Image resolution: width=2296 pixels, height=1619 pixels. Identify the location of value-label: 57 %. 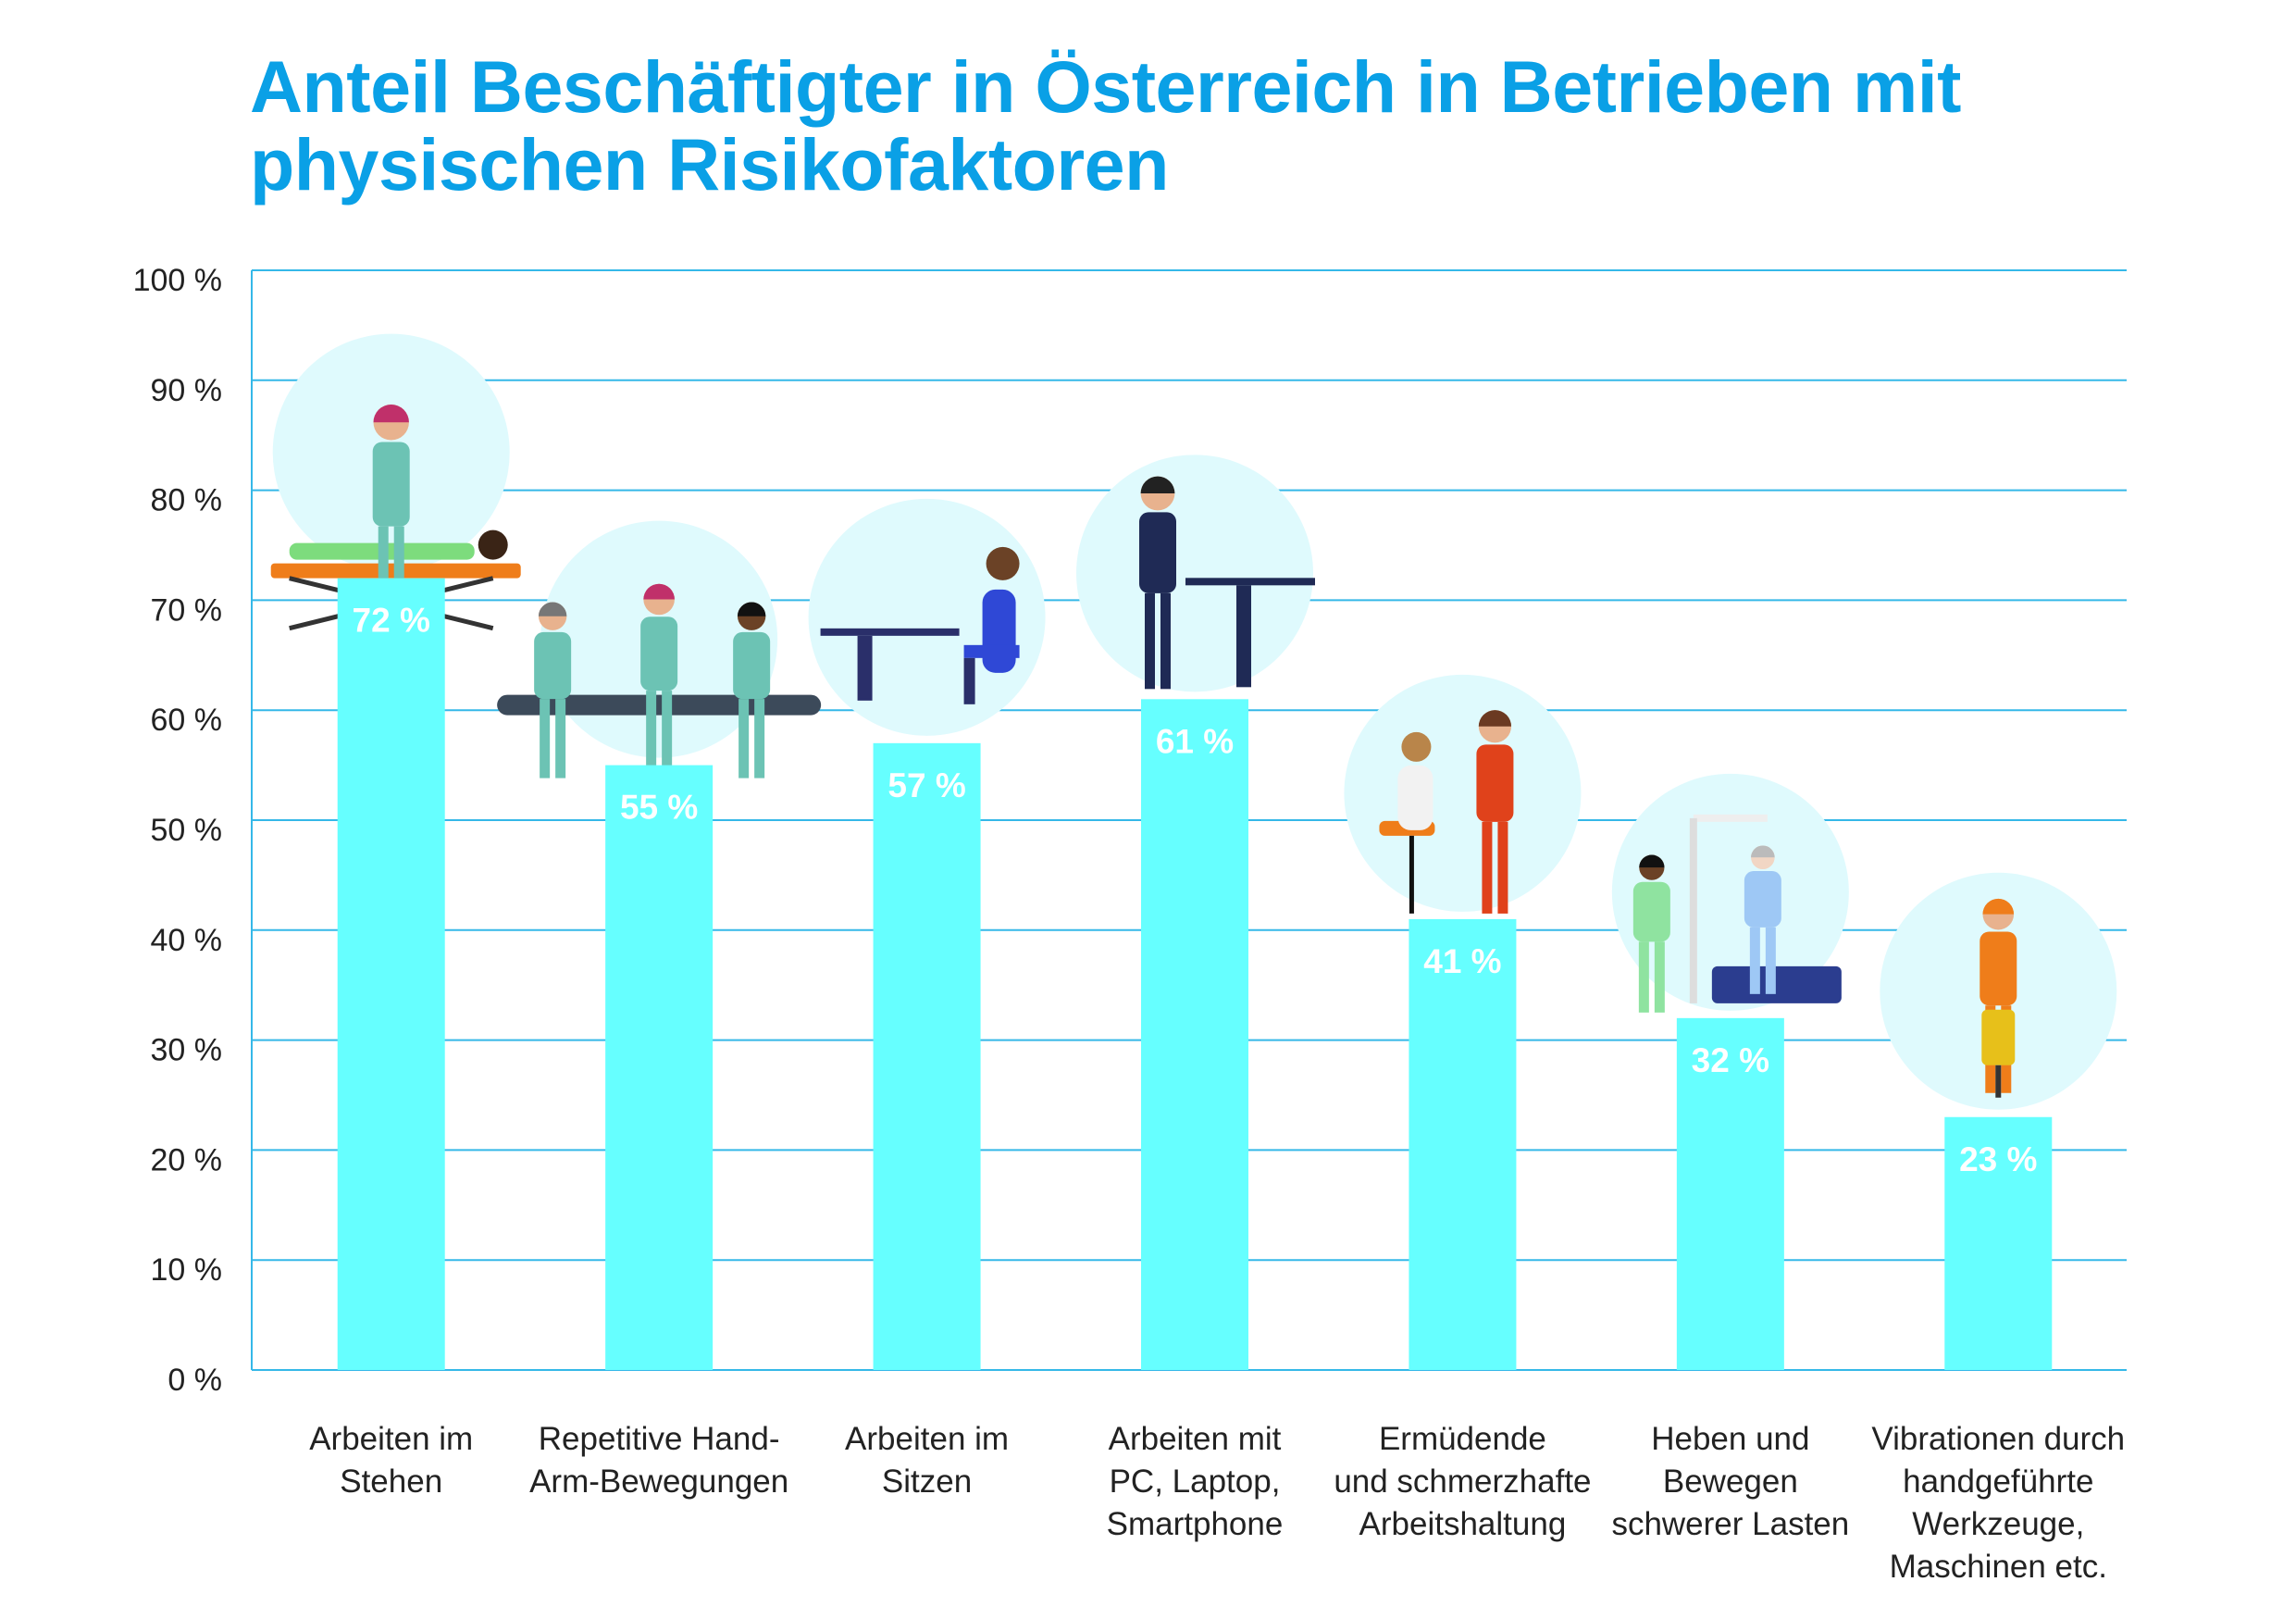
(926, 785).